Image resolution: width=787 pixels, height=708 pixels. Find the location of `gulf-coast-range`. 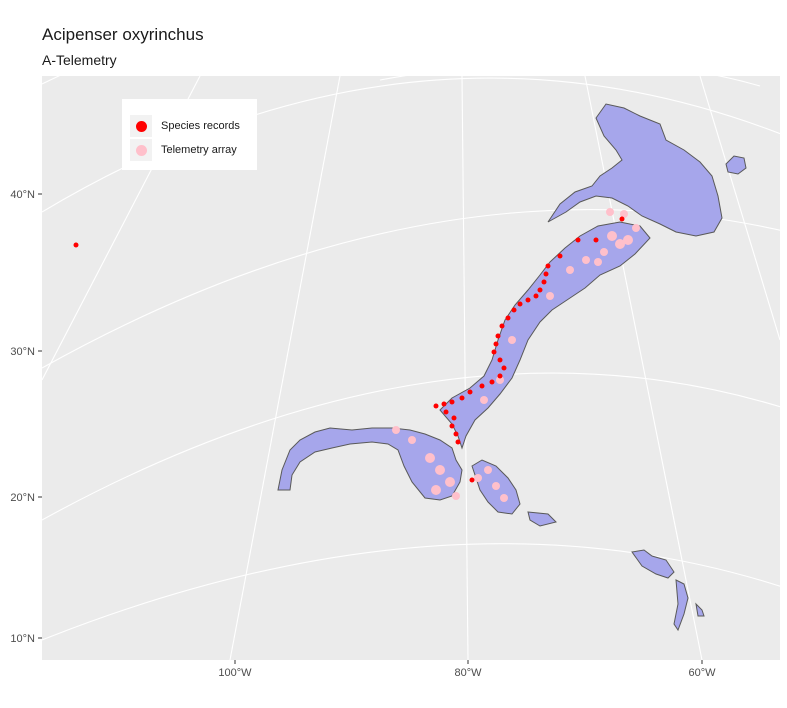

gulf-coast-range is located at coordinates (370, 464).